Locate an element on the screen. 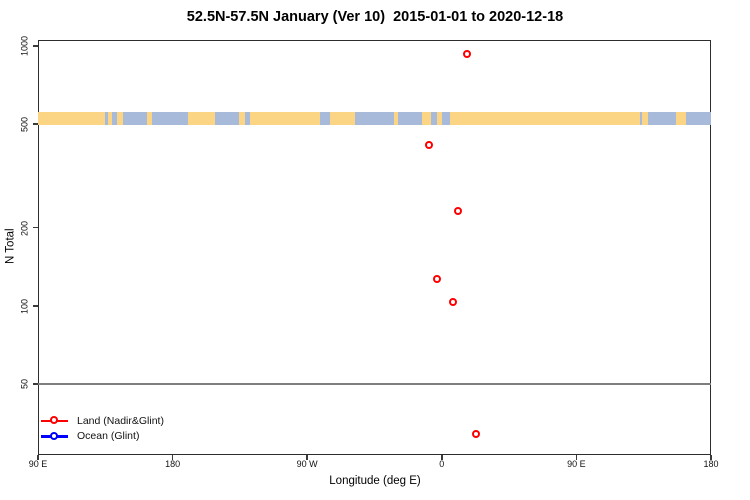 The height and width of the screenshot is (500, 750). legend-item: Ocean (Glint) is located at coordinates (102, 437).